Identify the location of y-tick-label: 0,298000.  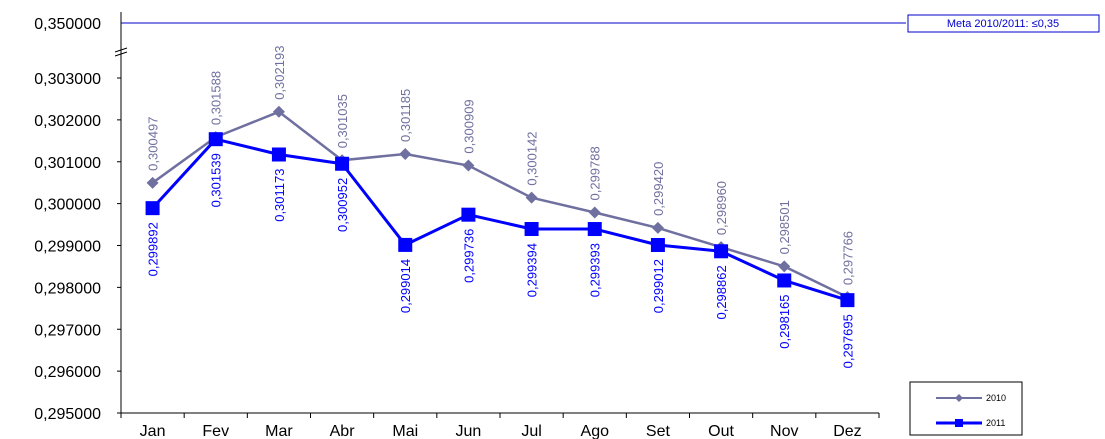
(67, 288).